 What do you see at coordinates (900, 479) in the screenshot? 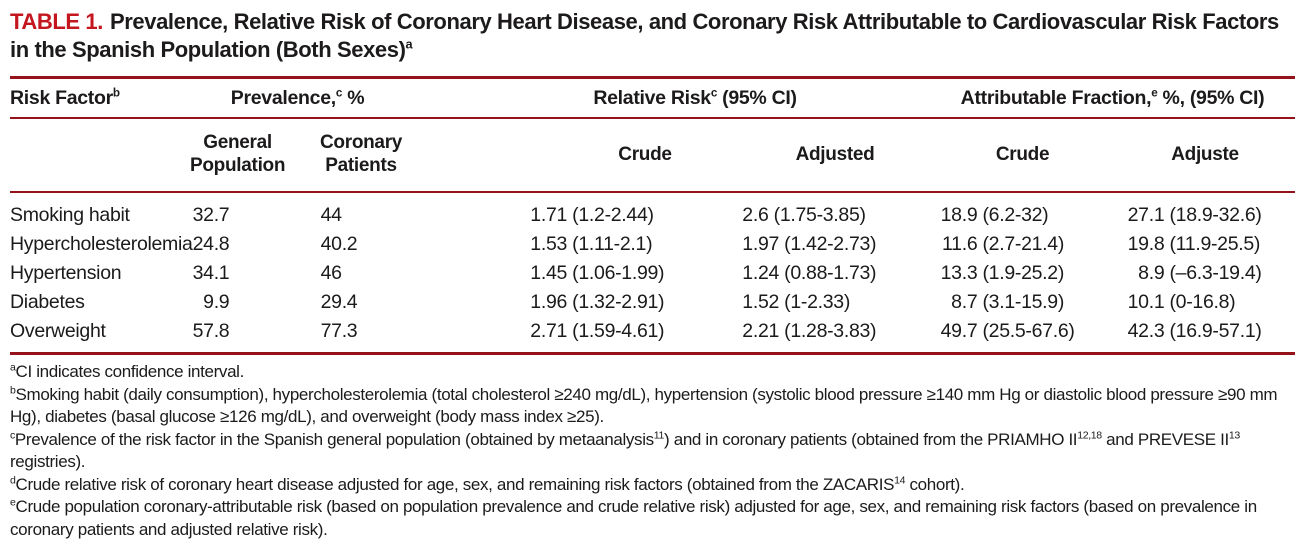
I see `reference-superscript: 14` at bounding box center [900, 479].